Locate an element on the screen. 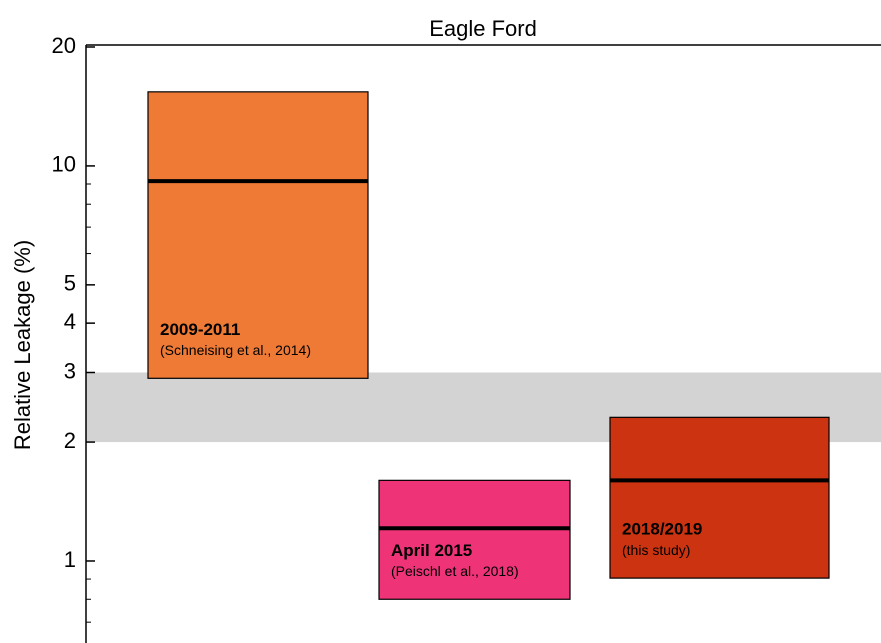  y-tick-label: 1 is located at coordinates (70, 559).